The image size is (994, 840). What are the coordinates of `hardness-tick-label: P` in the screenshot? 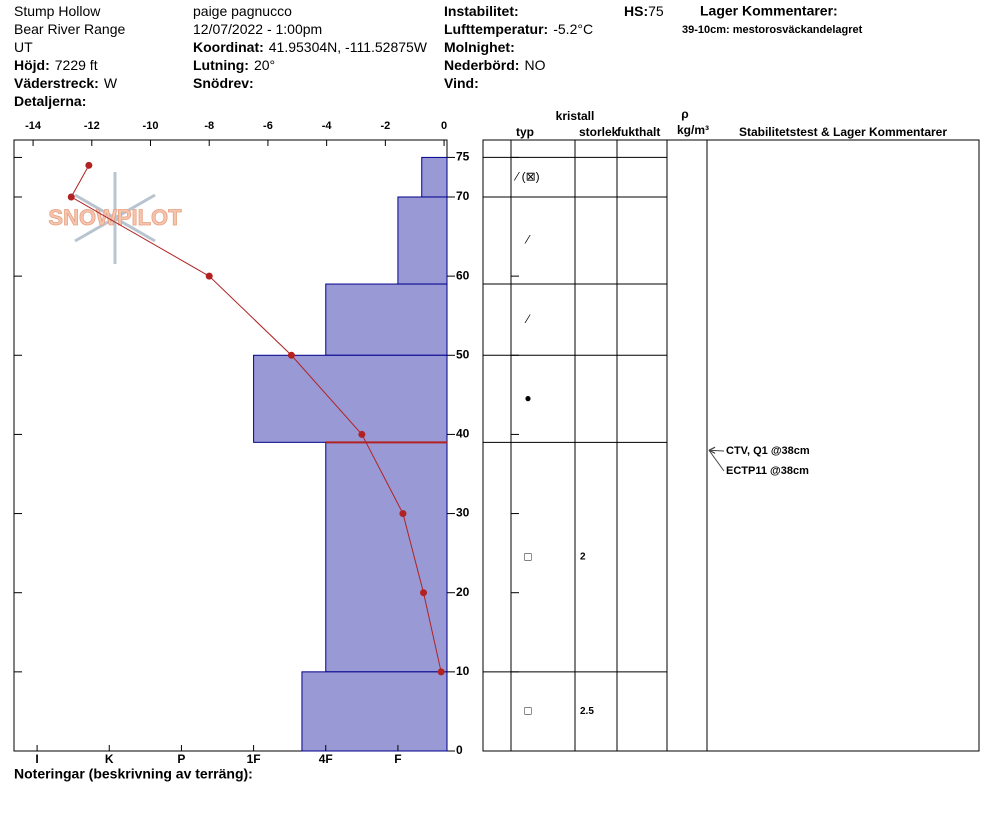 It's located at (181, 759).